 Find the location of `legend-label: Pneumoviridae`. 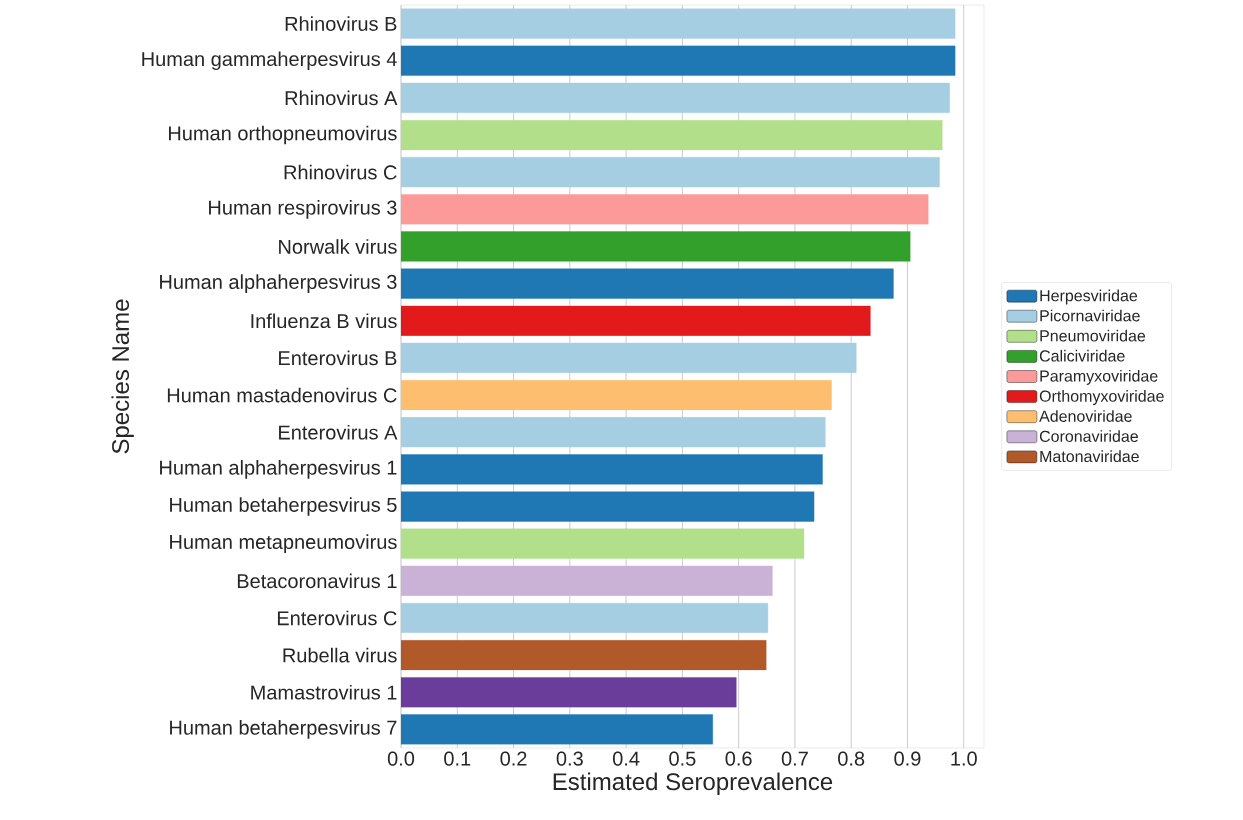

legend-label: Pneumoviridae is located at coordinates (1093, 335).